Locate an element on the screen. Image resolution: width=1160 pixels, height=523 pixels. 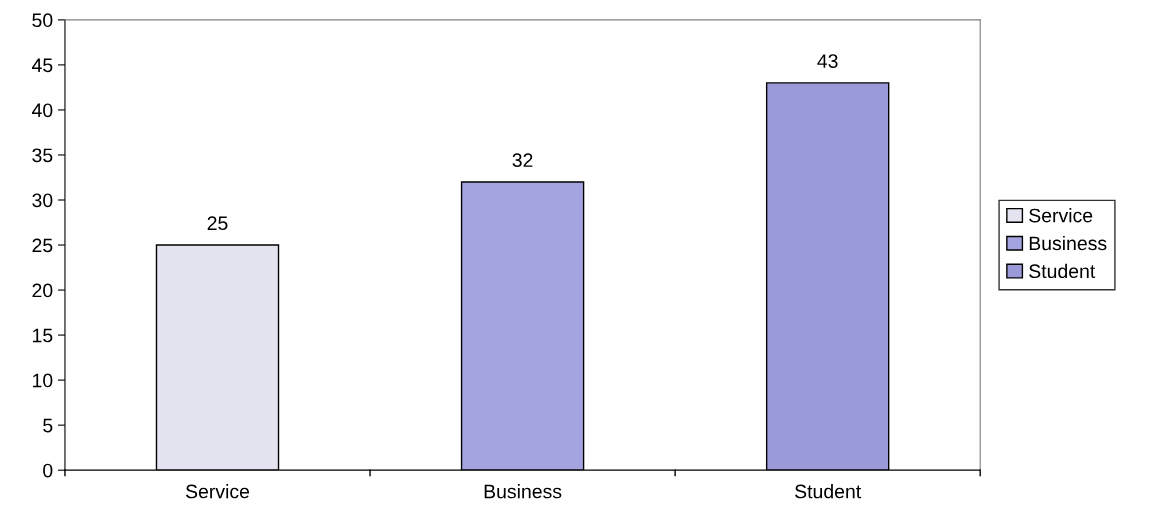
y-tick-label: 20 is located at coordinates (42, 290).